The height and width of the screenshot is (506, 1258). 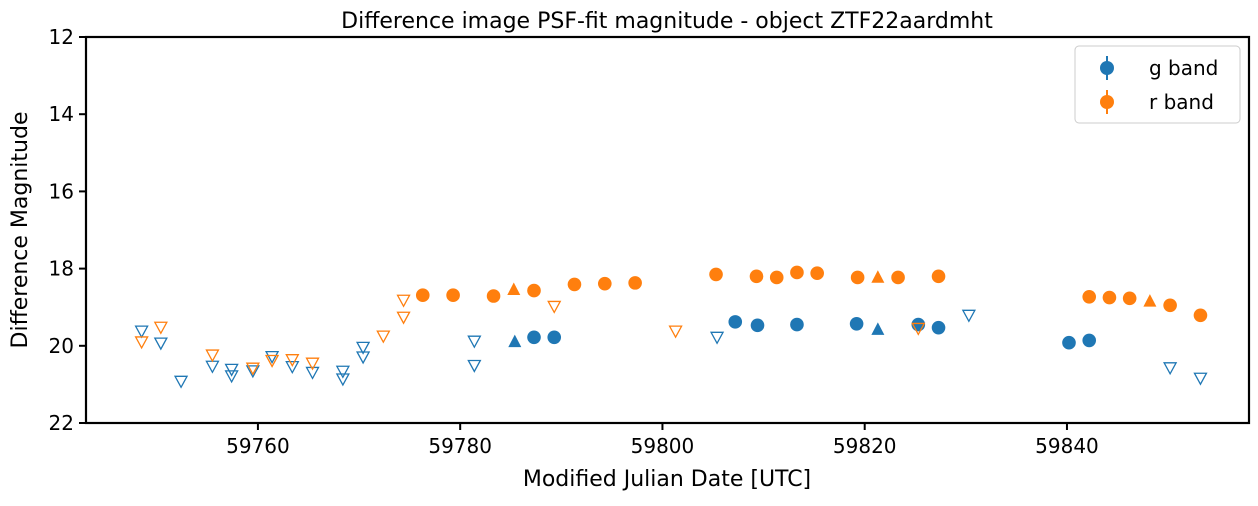 What do you see at coordinates (1183, 68) in the screenshot?
I see `legend-label: g band` at bounding box center [1183, 68].